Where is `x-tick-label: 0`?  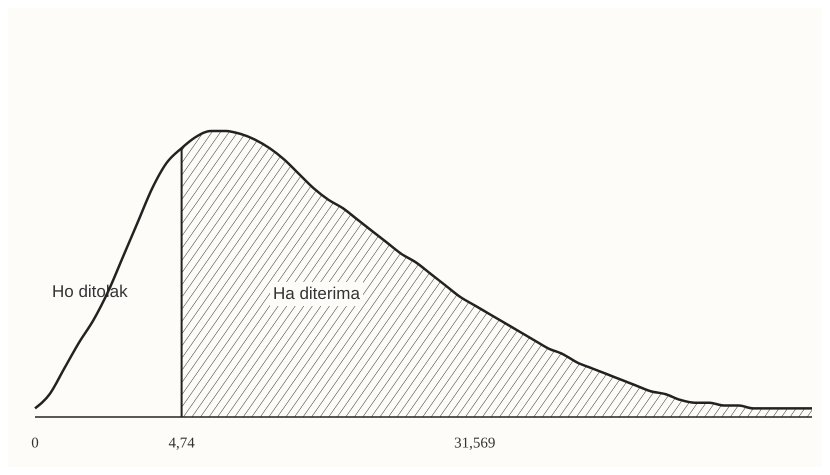 x-tick-label: 0 is located at coordinates (35, 444).